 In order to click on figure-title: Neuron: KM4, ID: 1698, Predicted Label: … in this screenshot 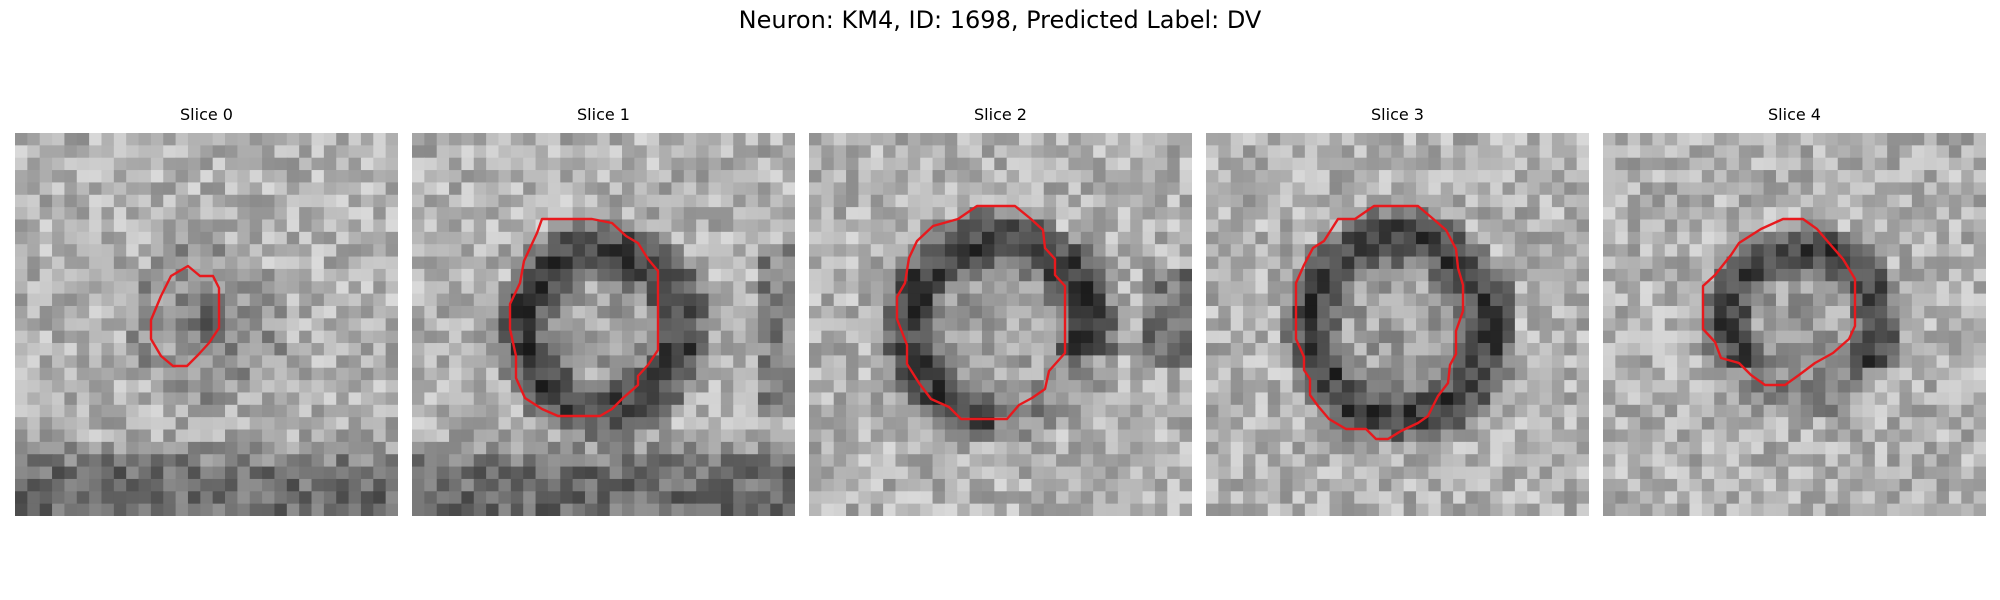, I will do `click(1000, 20)`.